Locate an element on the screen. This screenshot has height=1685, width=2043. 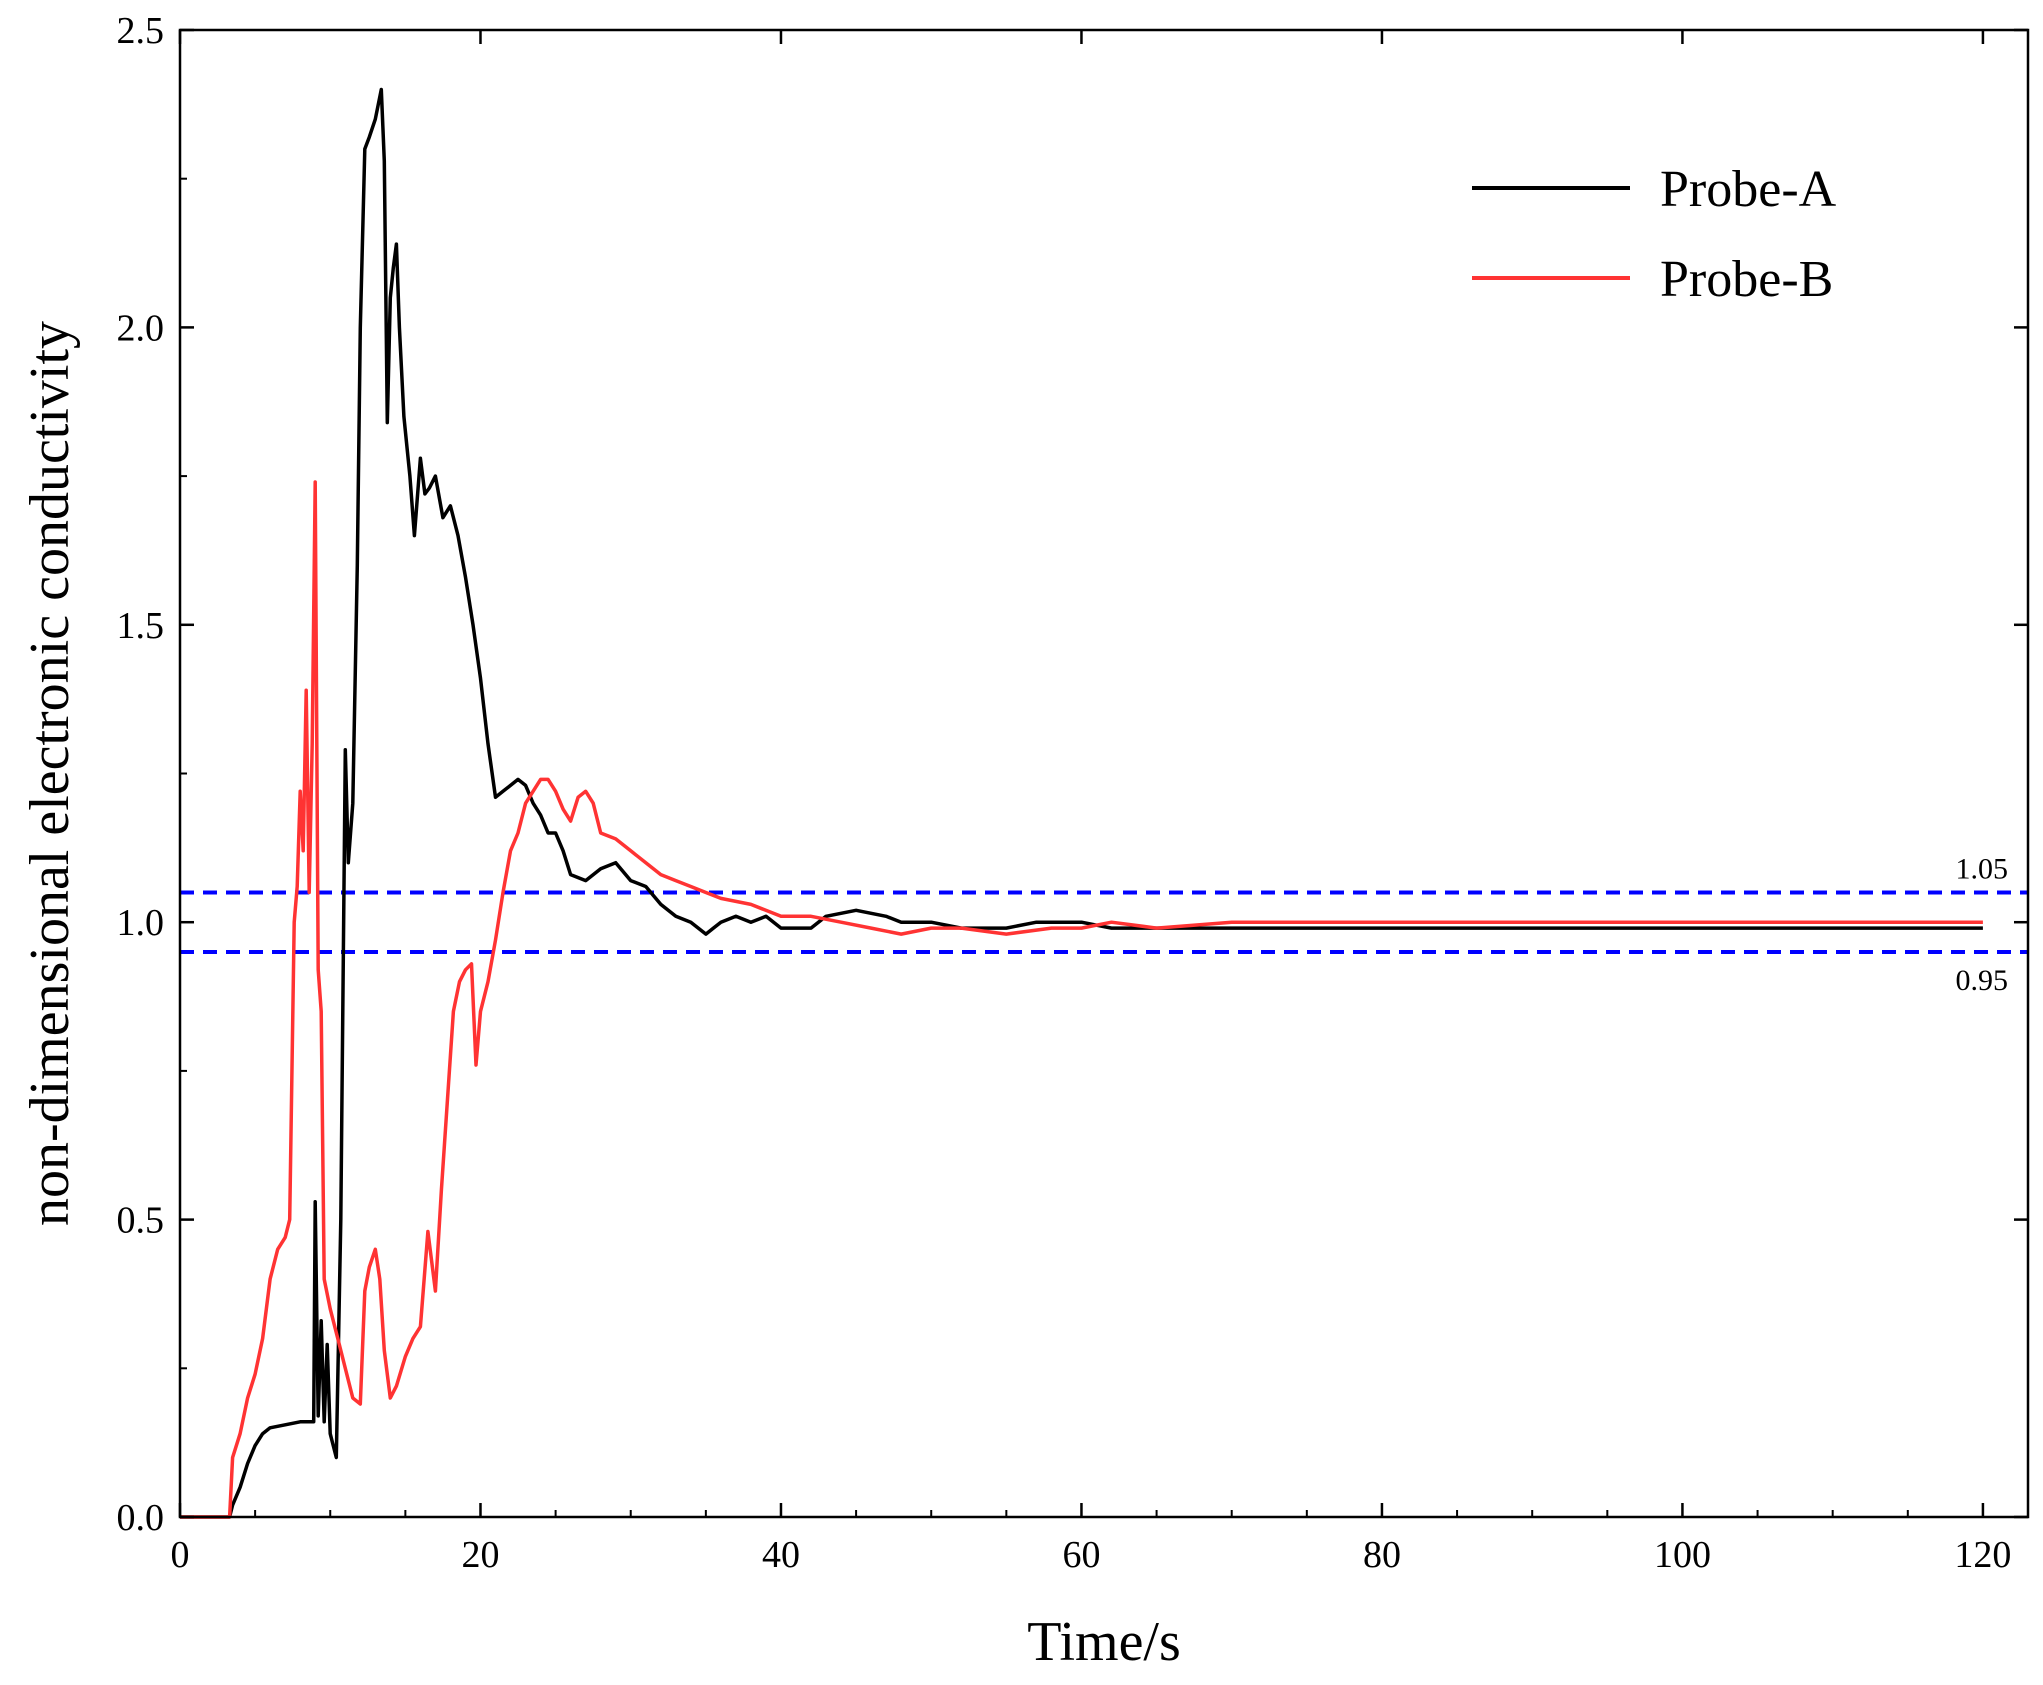
x-tick-label: 20 is located at coordinates (480, 1555).